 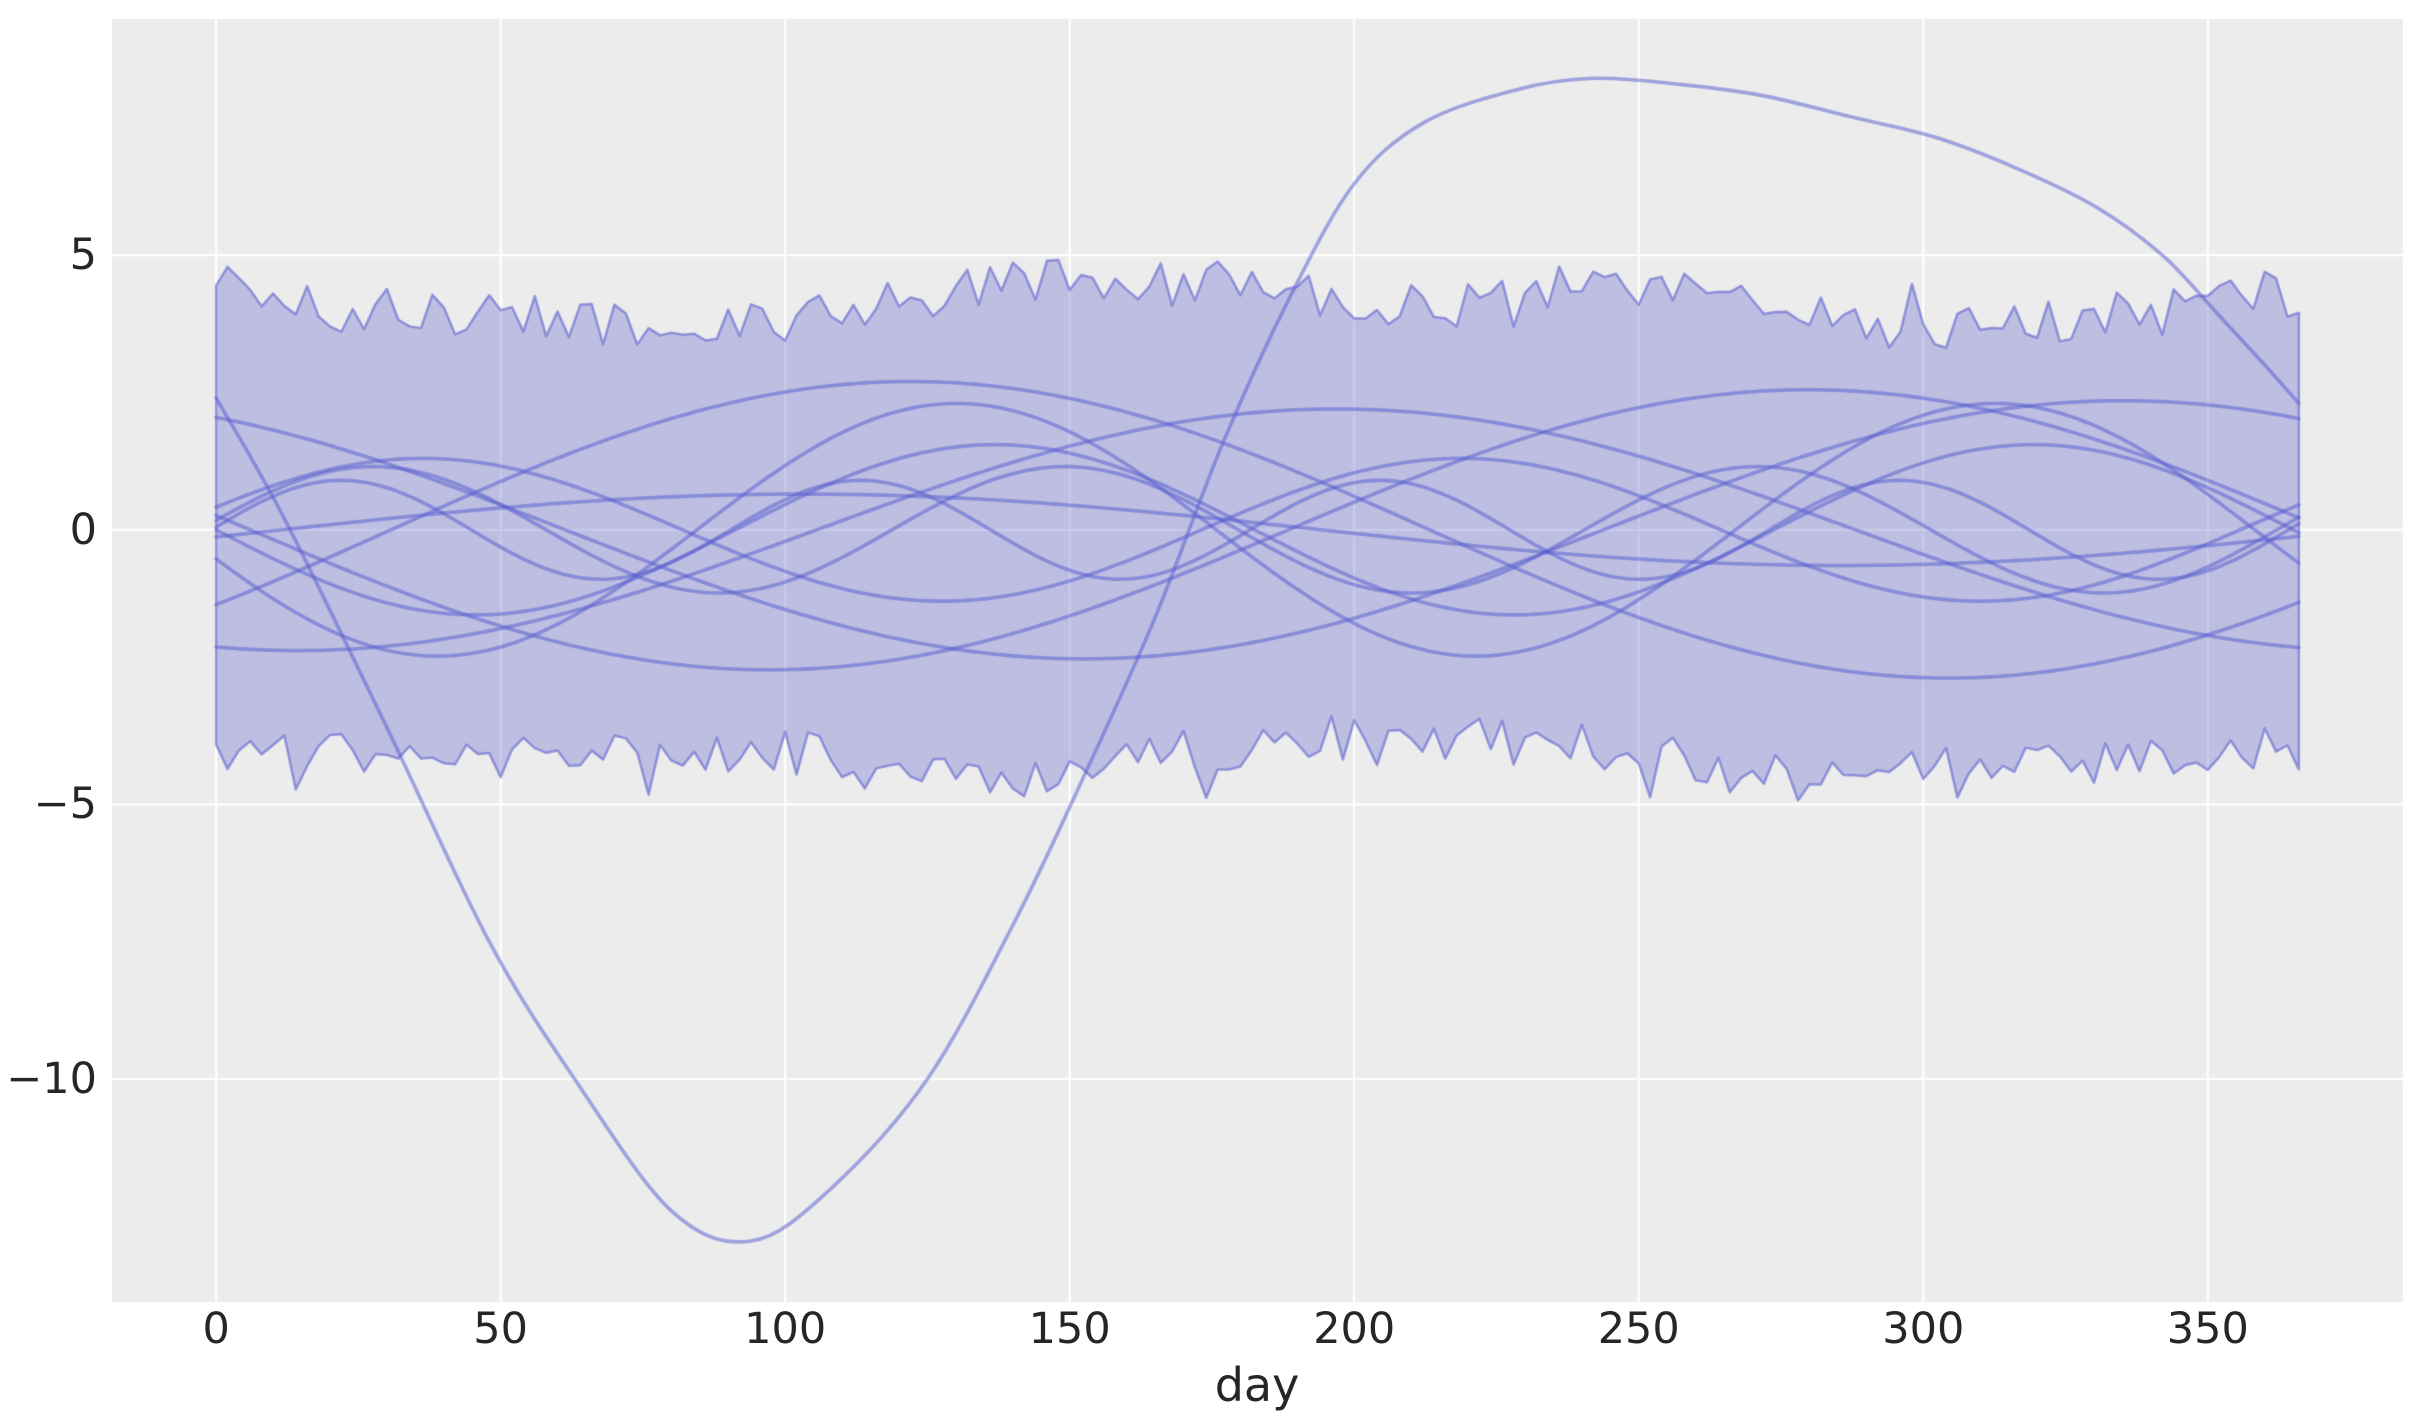 I want to click on y-tick-label-0: 0, so click(x=83, y=529).